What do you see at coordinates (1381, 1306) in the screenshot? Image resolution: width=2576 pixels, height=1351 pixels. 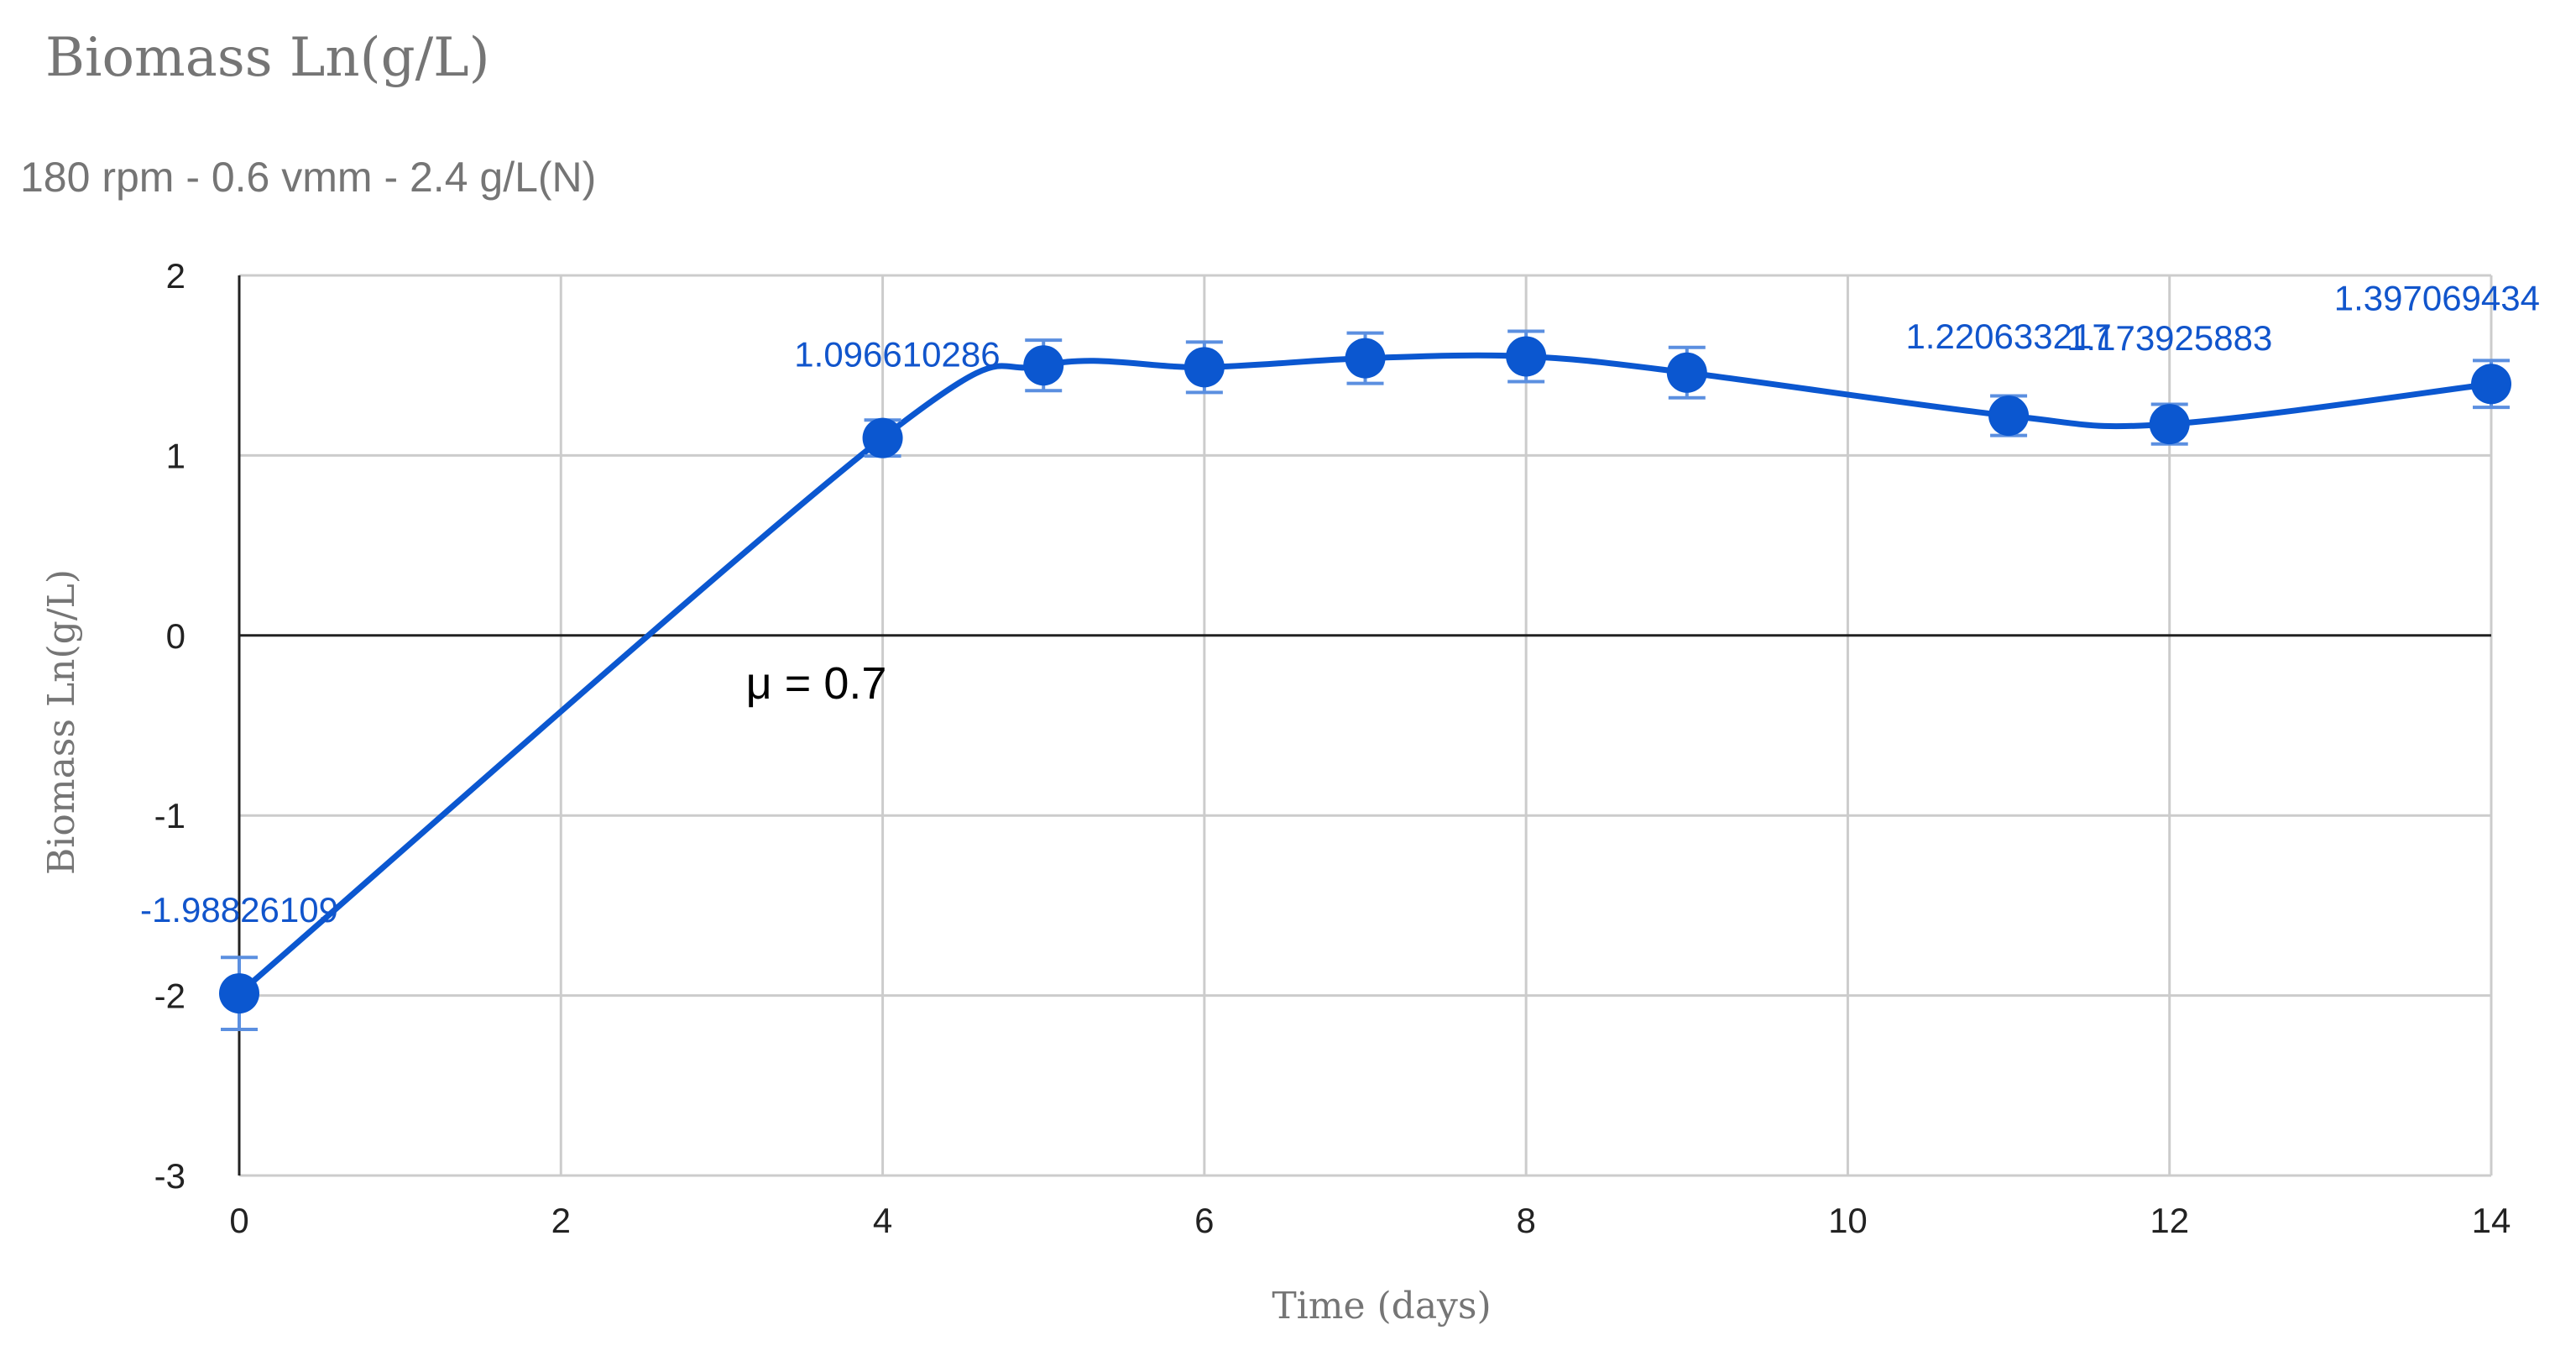 I see `x-axis-title: Time (days)` at bounding box center [1381, 1306].